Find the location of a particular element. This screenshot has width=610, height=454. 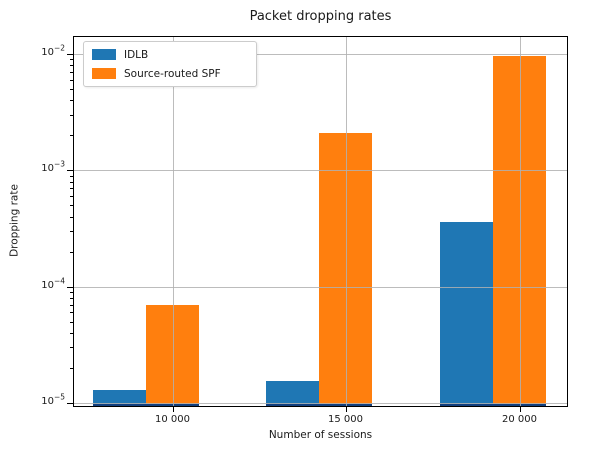

y-tick-label: 10⁻² is located at coordinates (53, 50).